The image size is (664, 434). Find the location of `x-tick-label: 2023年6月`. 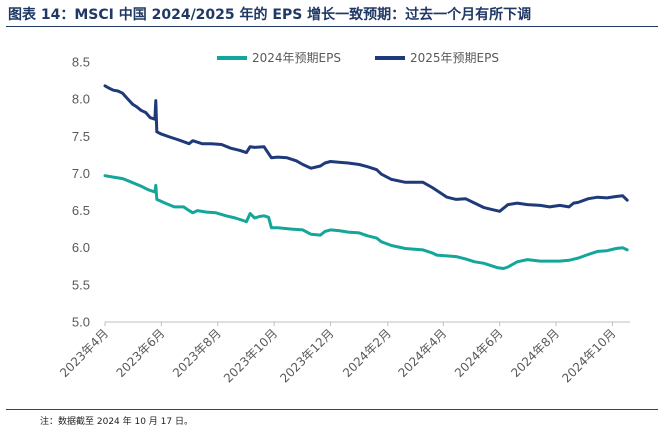

x-tick-label: 2023年6月 is located at coordinates (141, 353).